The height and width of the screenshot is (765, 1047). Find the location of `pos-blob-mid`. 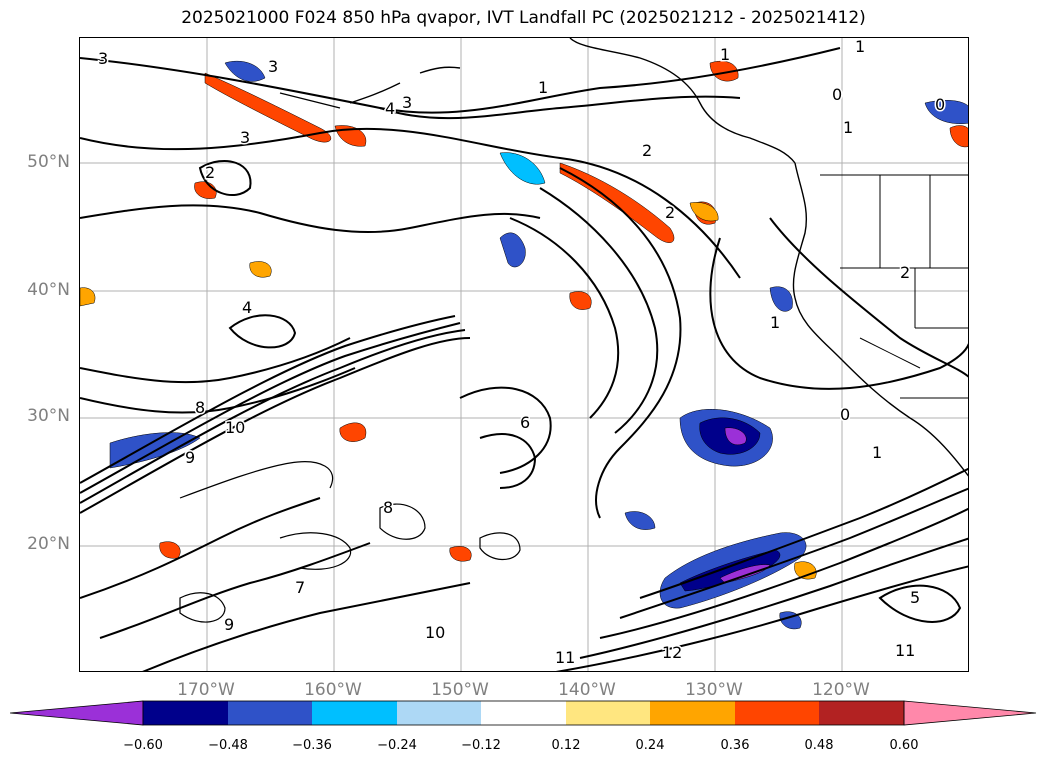

pos-blob-mid is located at coordinates (580, 300).